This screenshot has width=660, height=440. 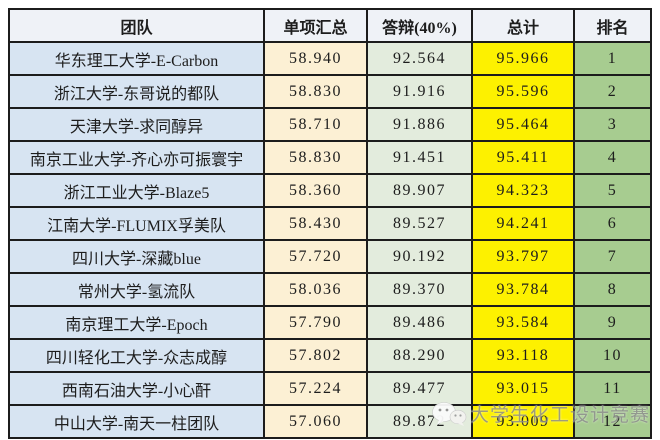 I want to click on total-score-cell: 95.411, so click(x=524, y=158).